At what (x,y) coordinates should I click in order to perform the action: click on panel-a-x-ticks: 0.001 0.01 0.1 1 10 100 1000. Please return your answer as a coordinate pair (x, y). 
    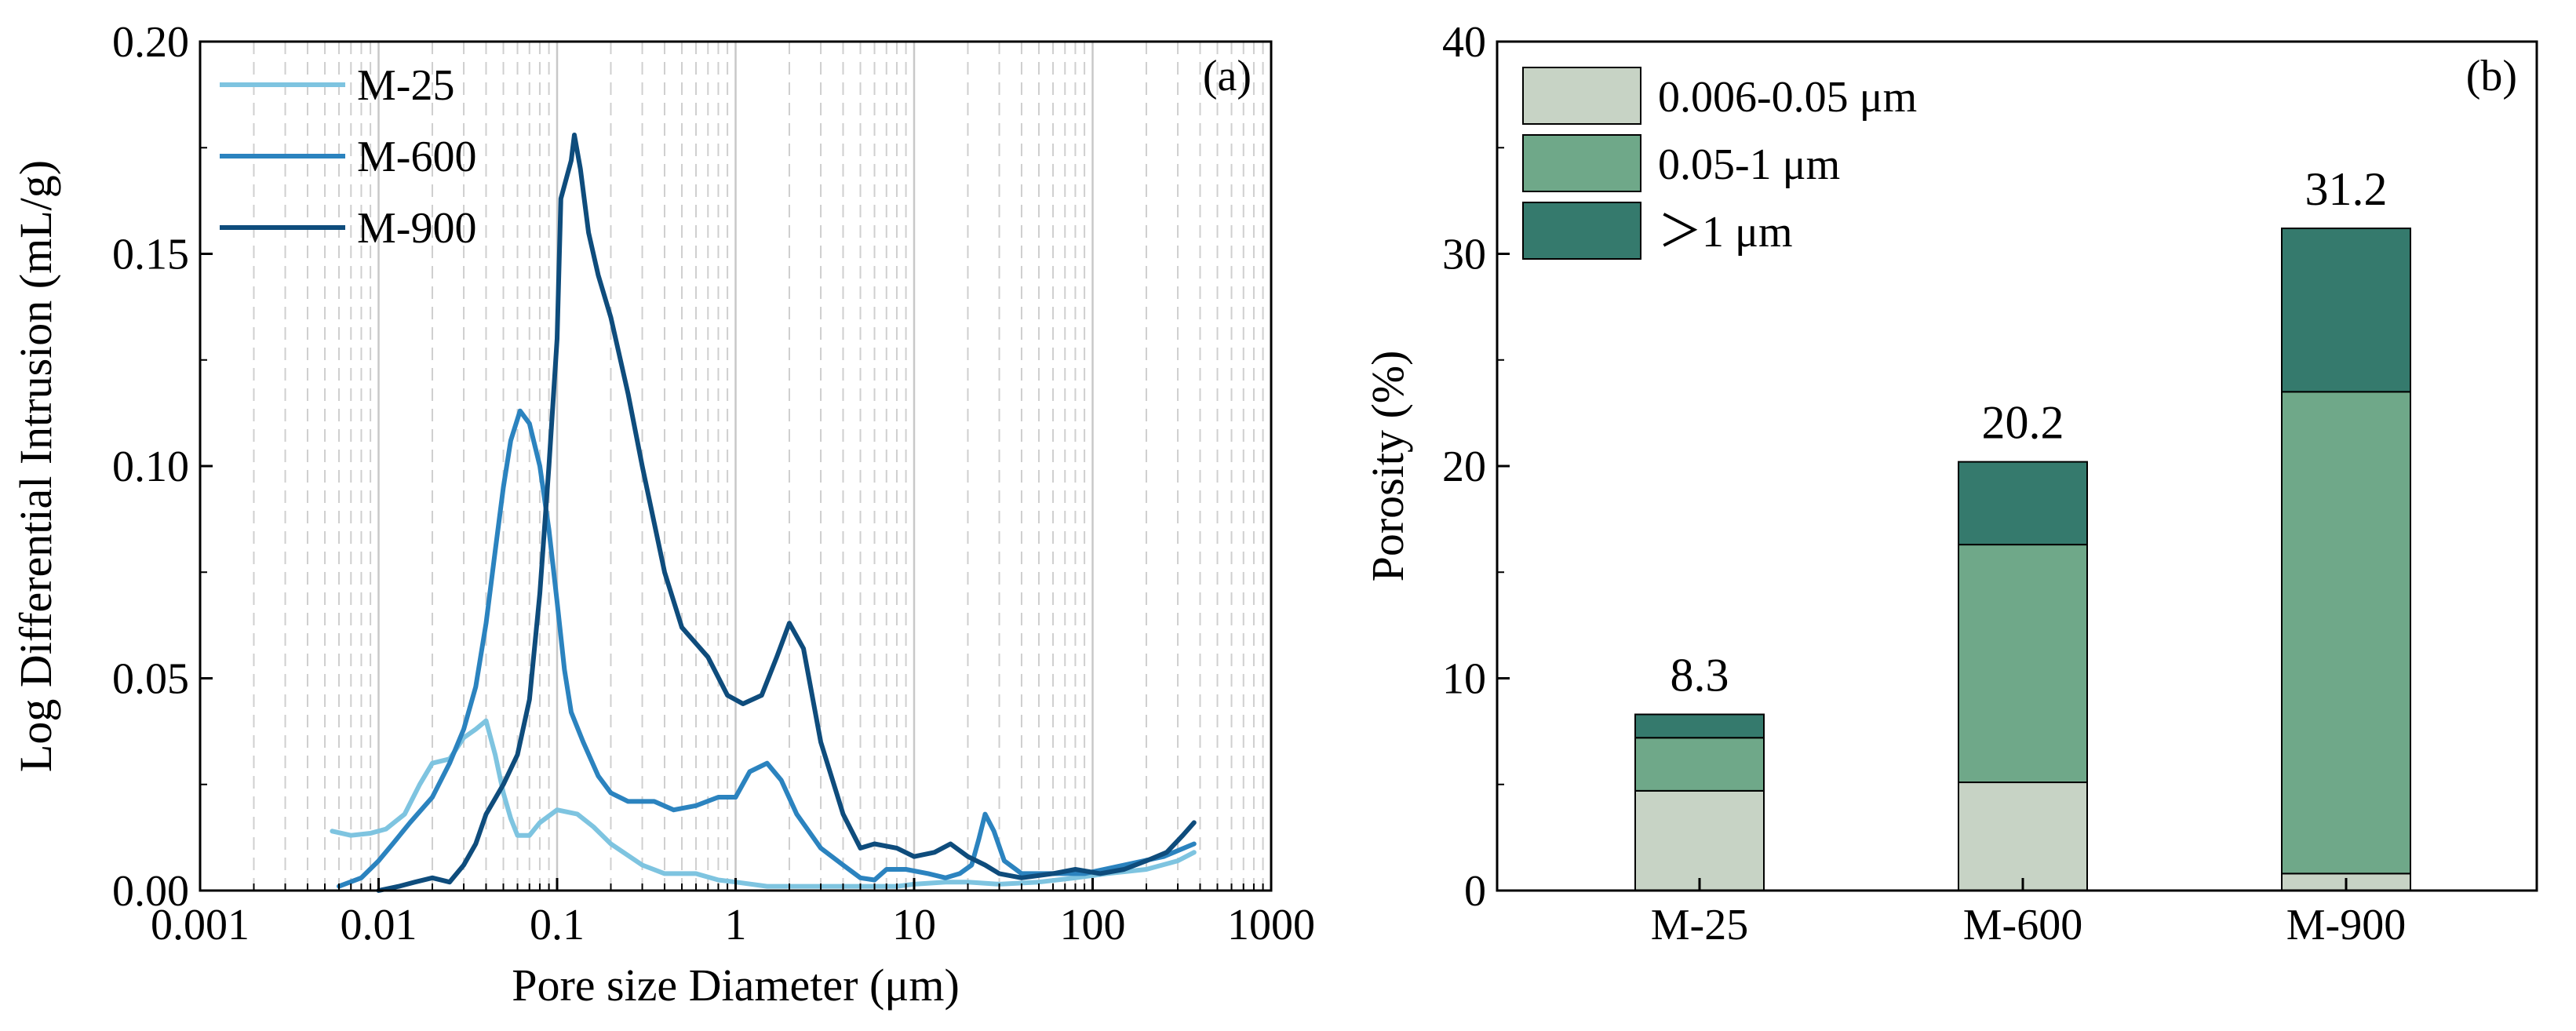
    Looking at the image, I should click on (733, 914).